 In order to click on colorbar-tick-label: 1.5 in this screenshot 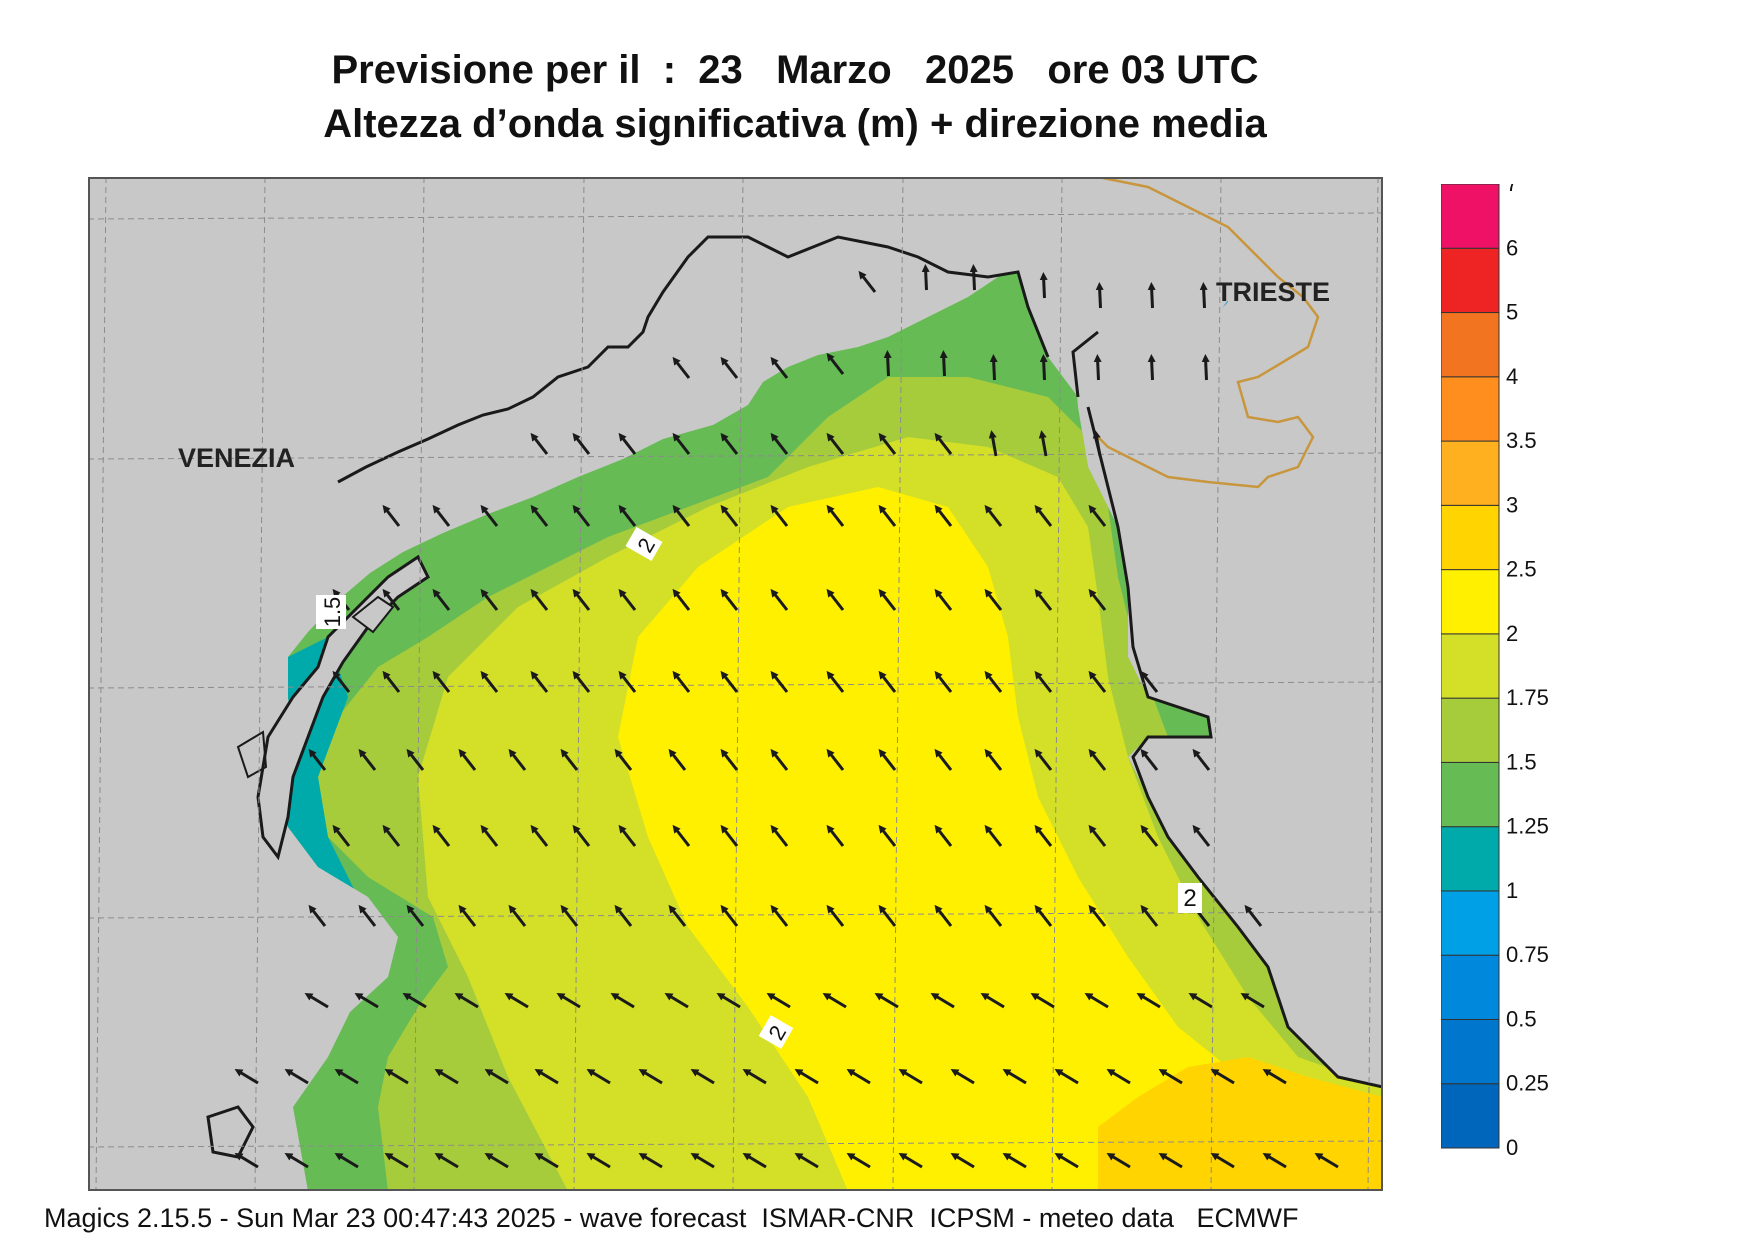, I will do `click(1521, 761)`.